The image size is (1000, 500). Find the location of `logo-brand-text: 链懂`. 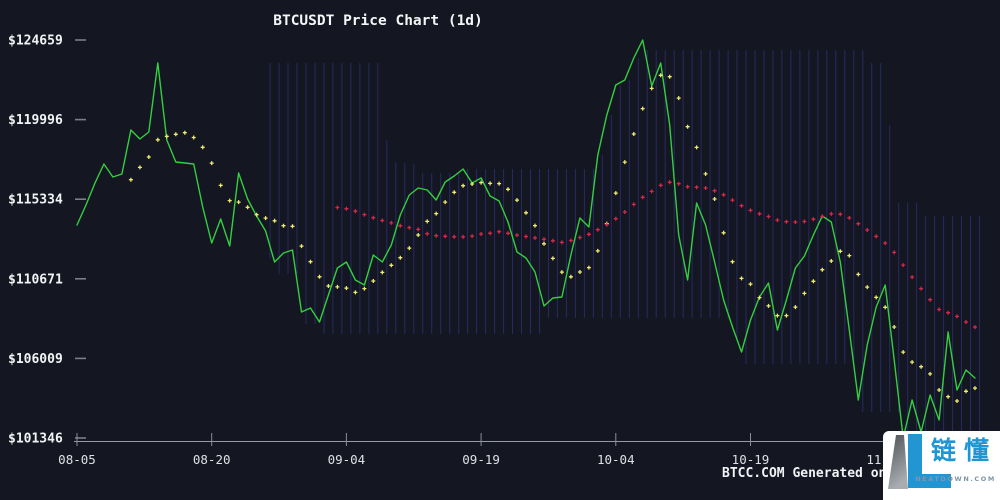

logo-brand-text: 链懂 is located at coordinates (964, 450).